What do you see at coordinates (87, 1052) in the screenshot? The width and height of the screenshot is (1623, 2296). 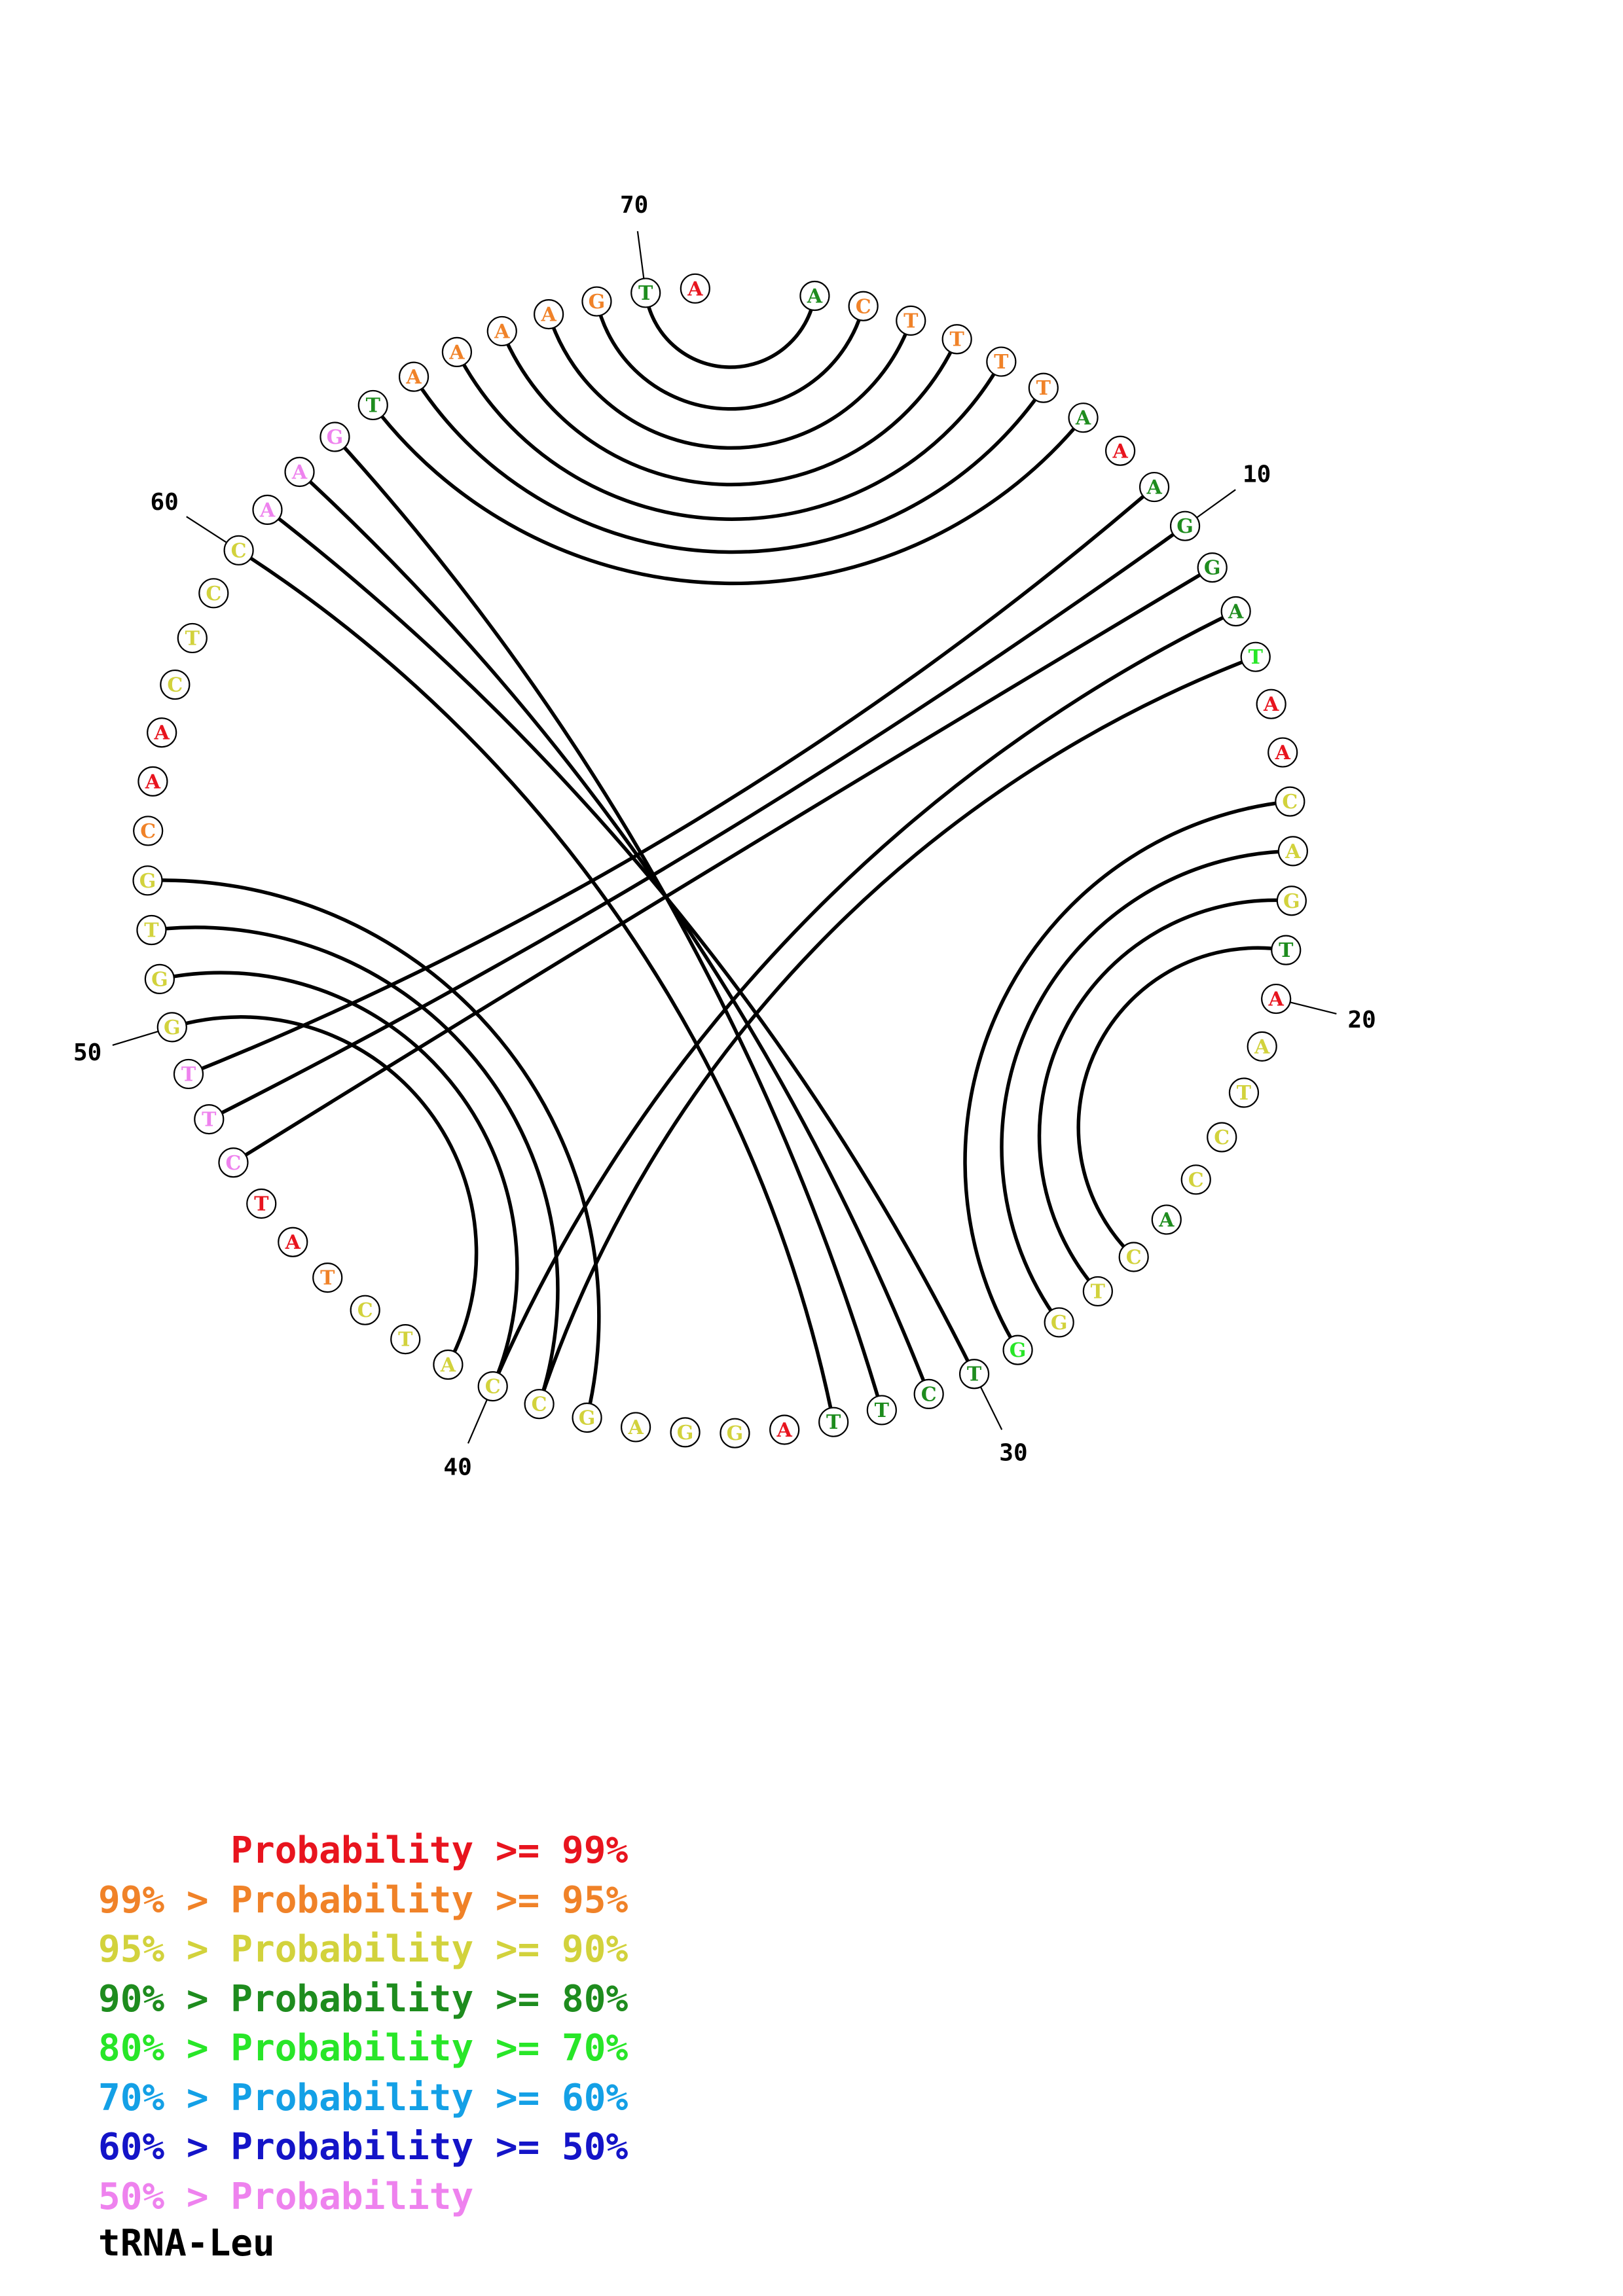 I see `position-label: 50` at bounding box center [87, 1052].